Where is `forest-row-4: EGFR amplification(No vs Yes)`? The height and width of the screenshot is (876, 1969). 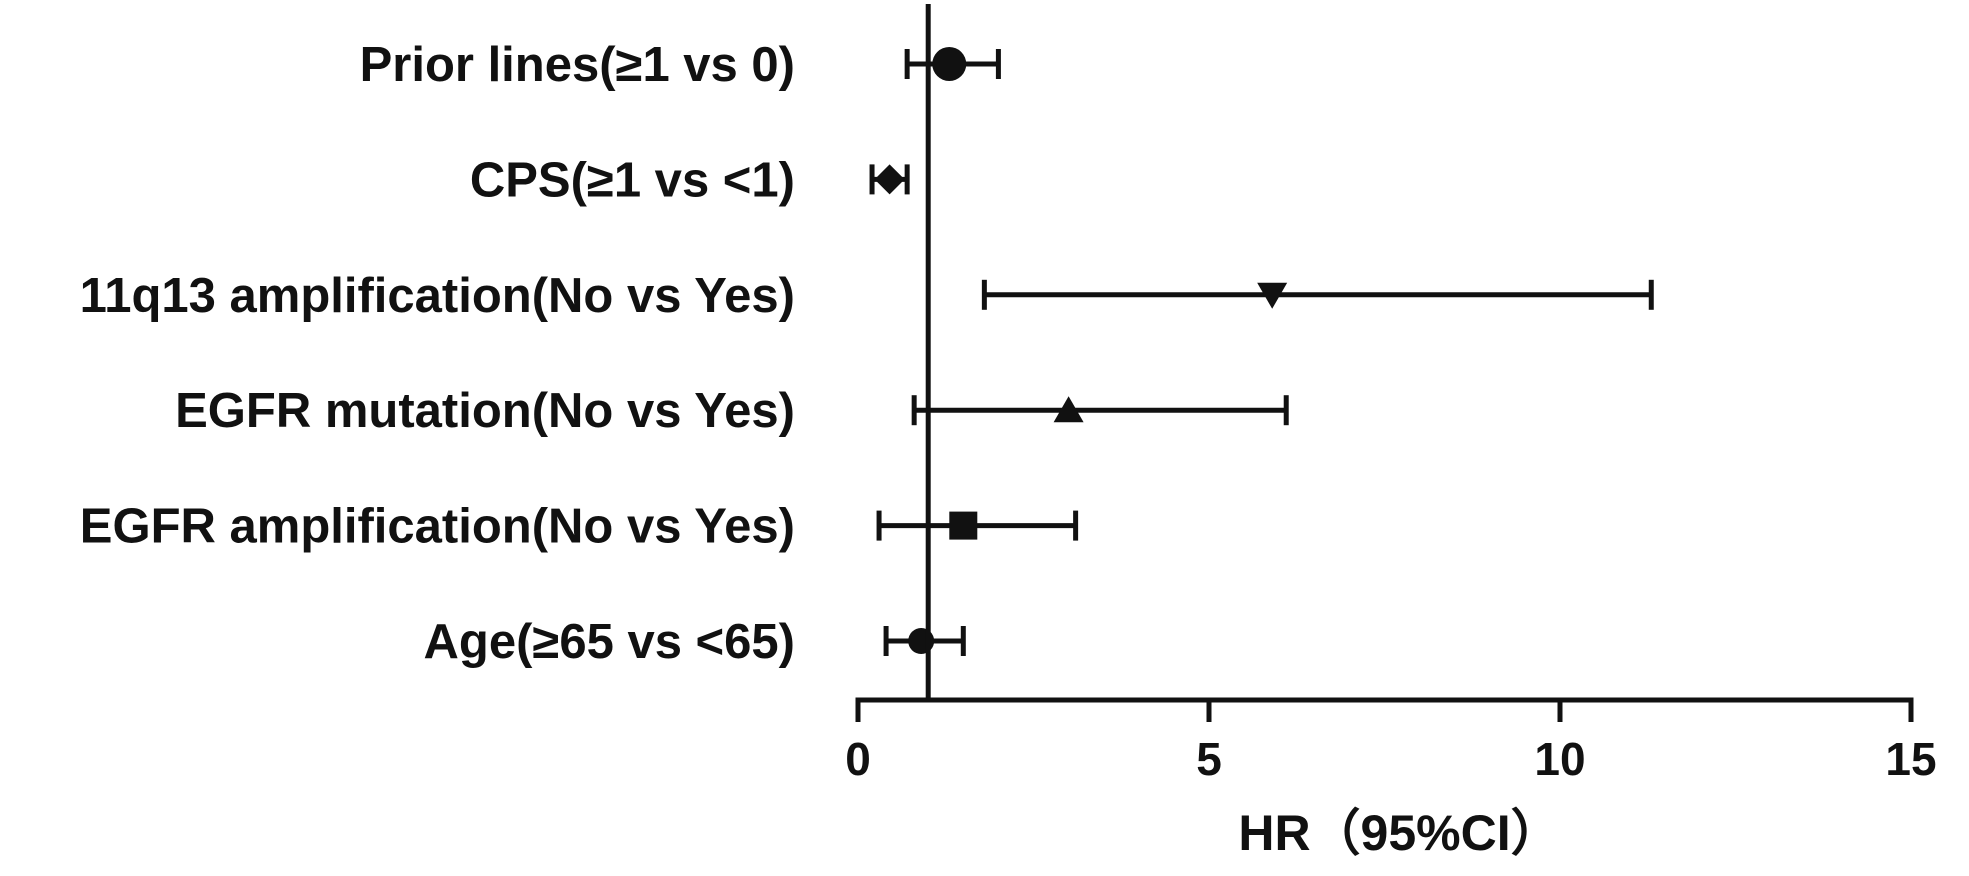 forest-row-4: EGFR amplification(No vs Yes) is located at coordinates (579, 527).